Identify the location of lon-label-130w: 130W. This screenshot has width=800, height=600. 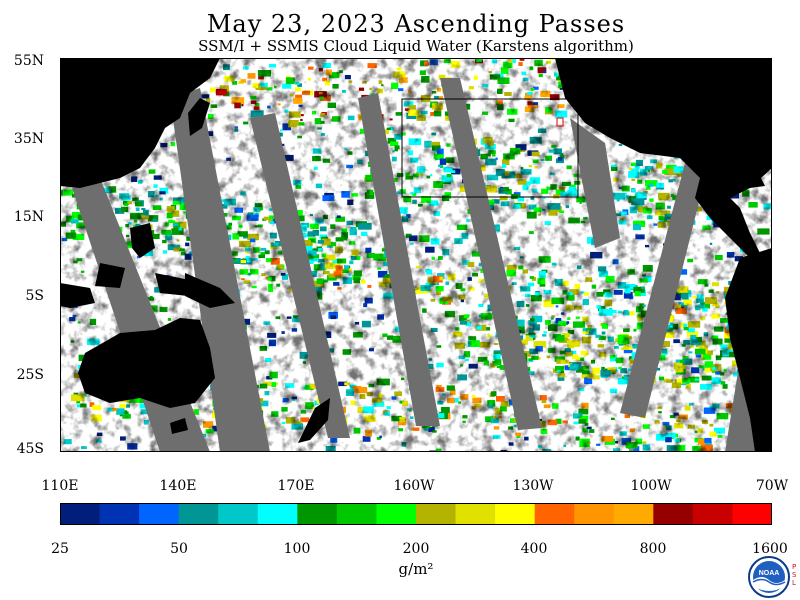
(533, 486).